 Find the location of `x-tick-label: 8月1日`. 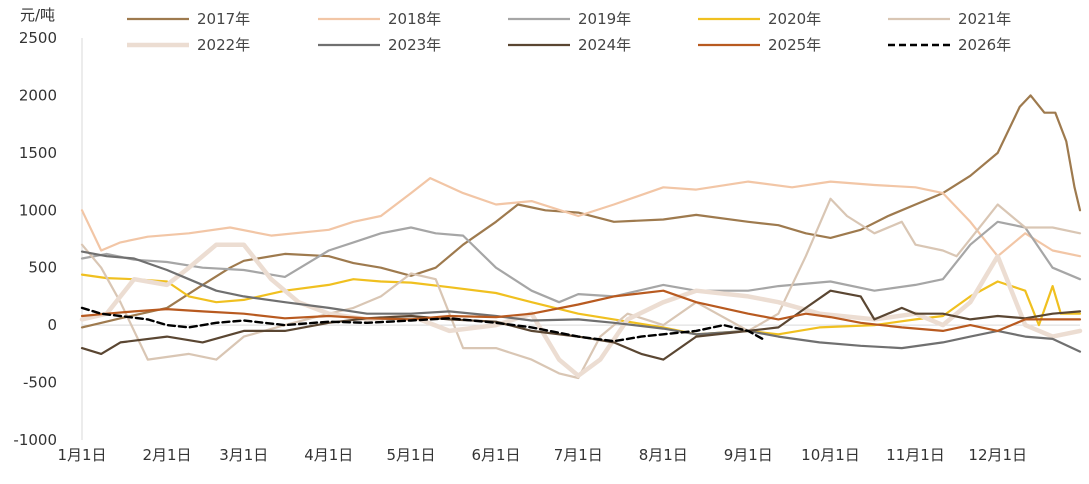

x-tick-label: 8月1日 is located at coordinates (663, 455).